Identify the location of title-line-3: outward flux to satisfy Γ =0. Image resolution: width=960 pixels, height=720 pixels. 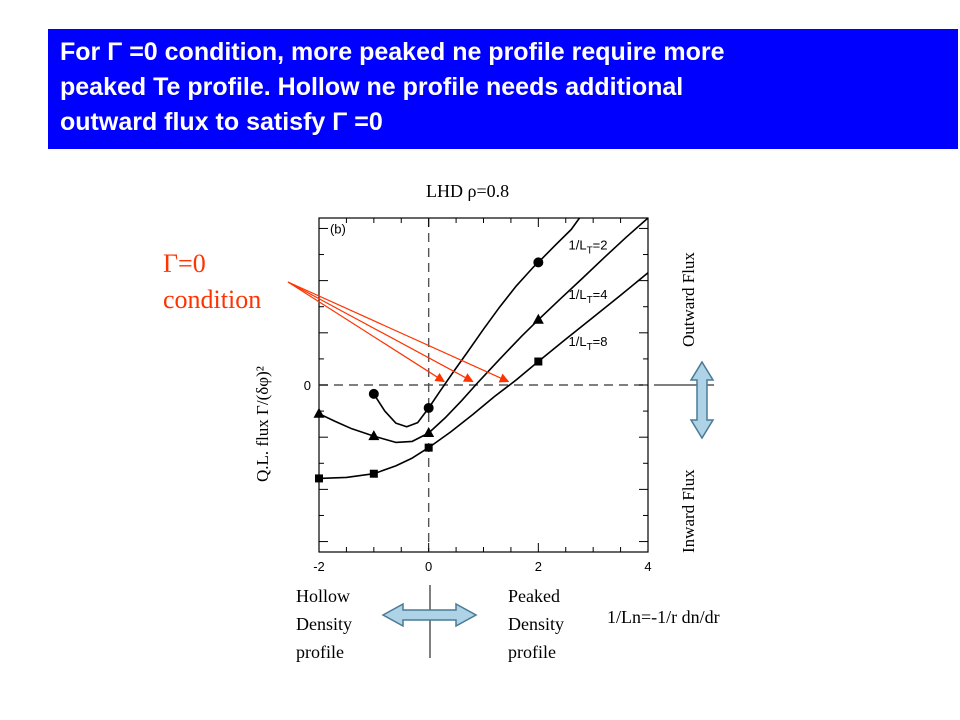
(221, 122).